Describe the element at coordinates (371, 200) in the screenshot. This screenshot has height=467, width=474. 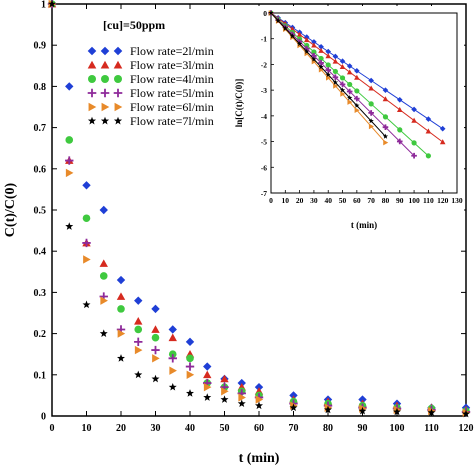
I see `inset-x-tick-label: 70` at that location.